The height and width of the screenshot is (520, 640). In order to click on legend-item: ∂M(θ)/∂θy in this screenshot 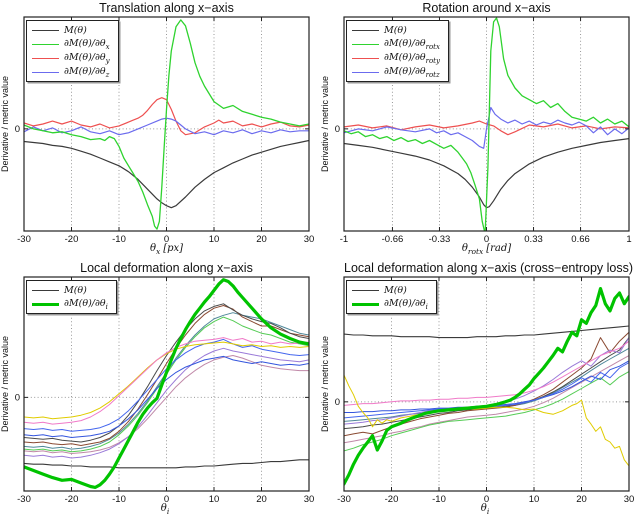, I will do `click(71, 58)`.